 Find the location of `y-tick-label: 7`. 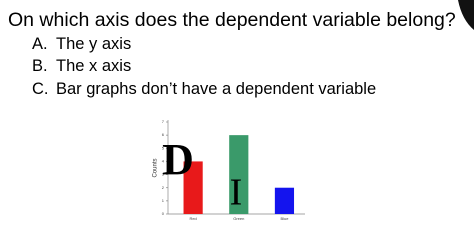

y-tick-label: 7 is located at coordinates (163, 121).